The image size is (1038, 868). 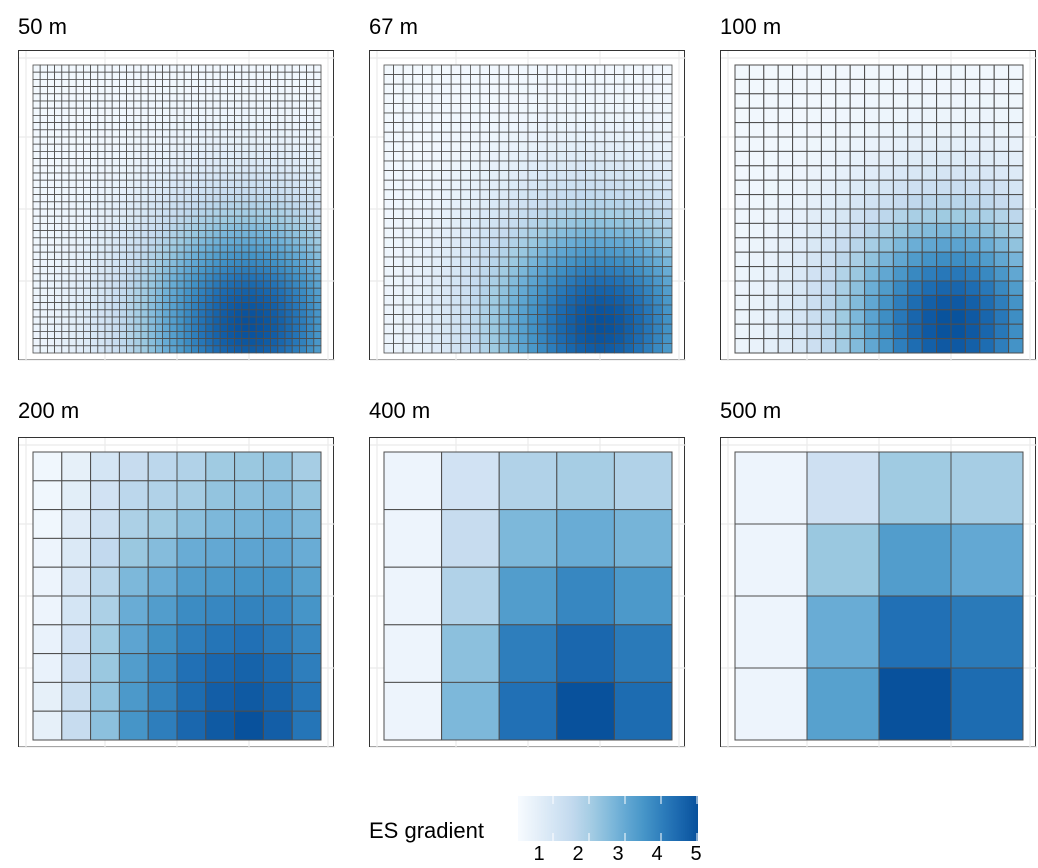 I want to click on colorbar-tick-4: 4, so click(x=657, y=854).